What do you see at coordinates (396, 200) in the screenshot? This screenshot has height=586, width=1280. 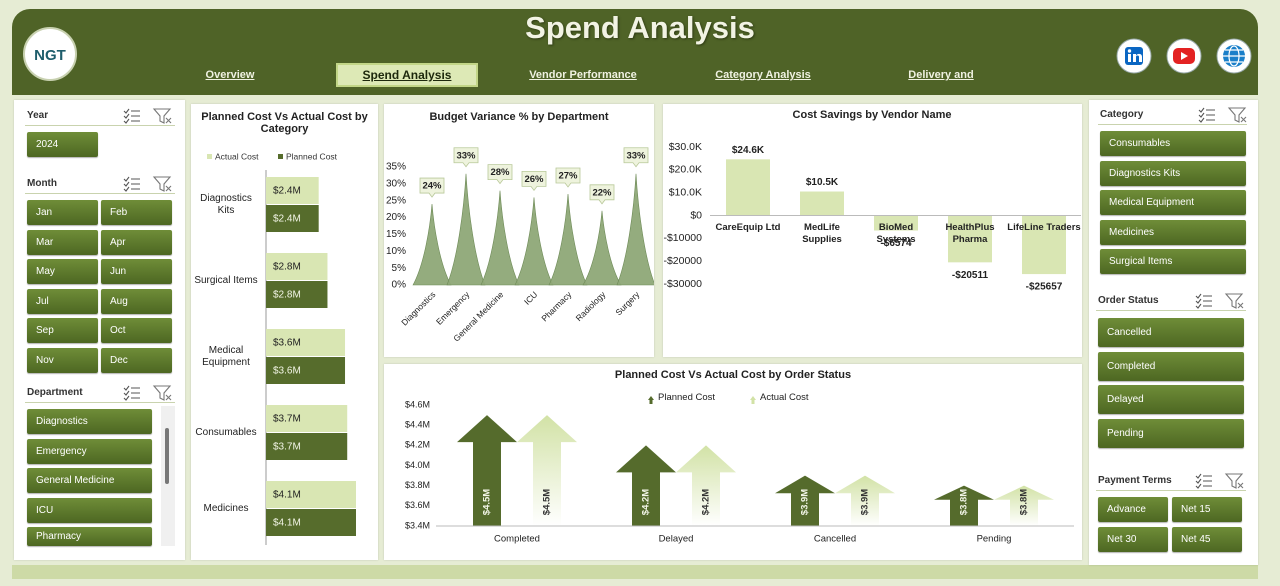 I see `y-tick-label: 25%` at bounding box center [396, 200].